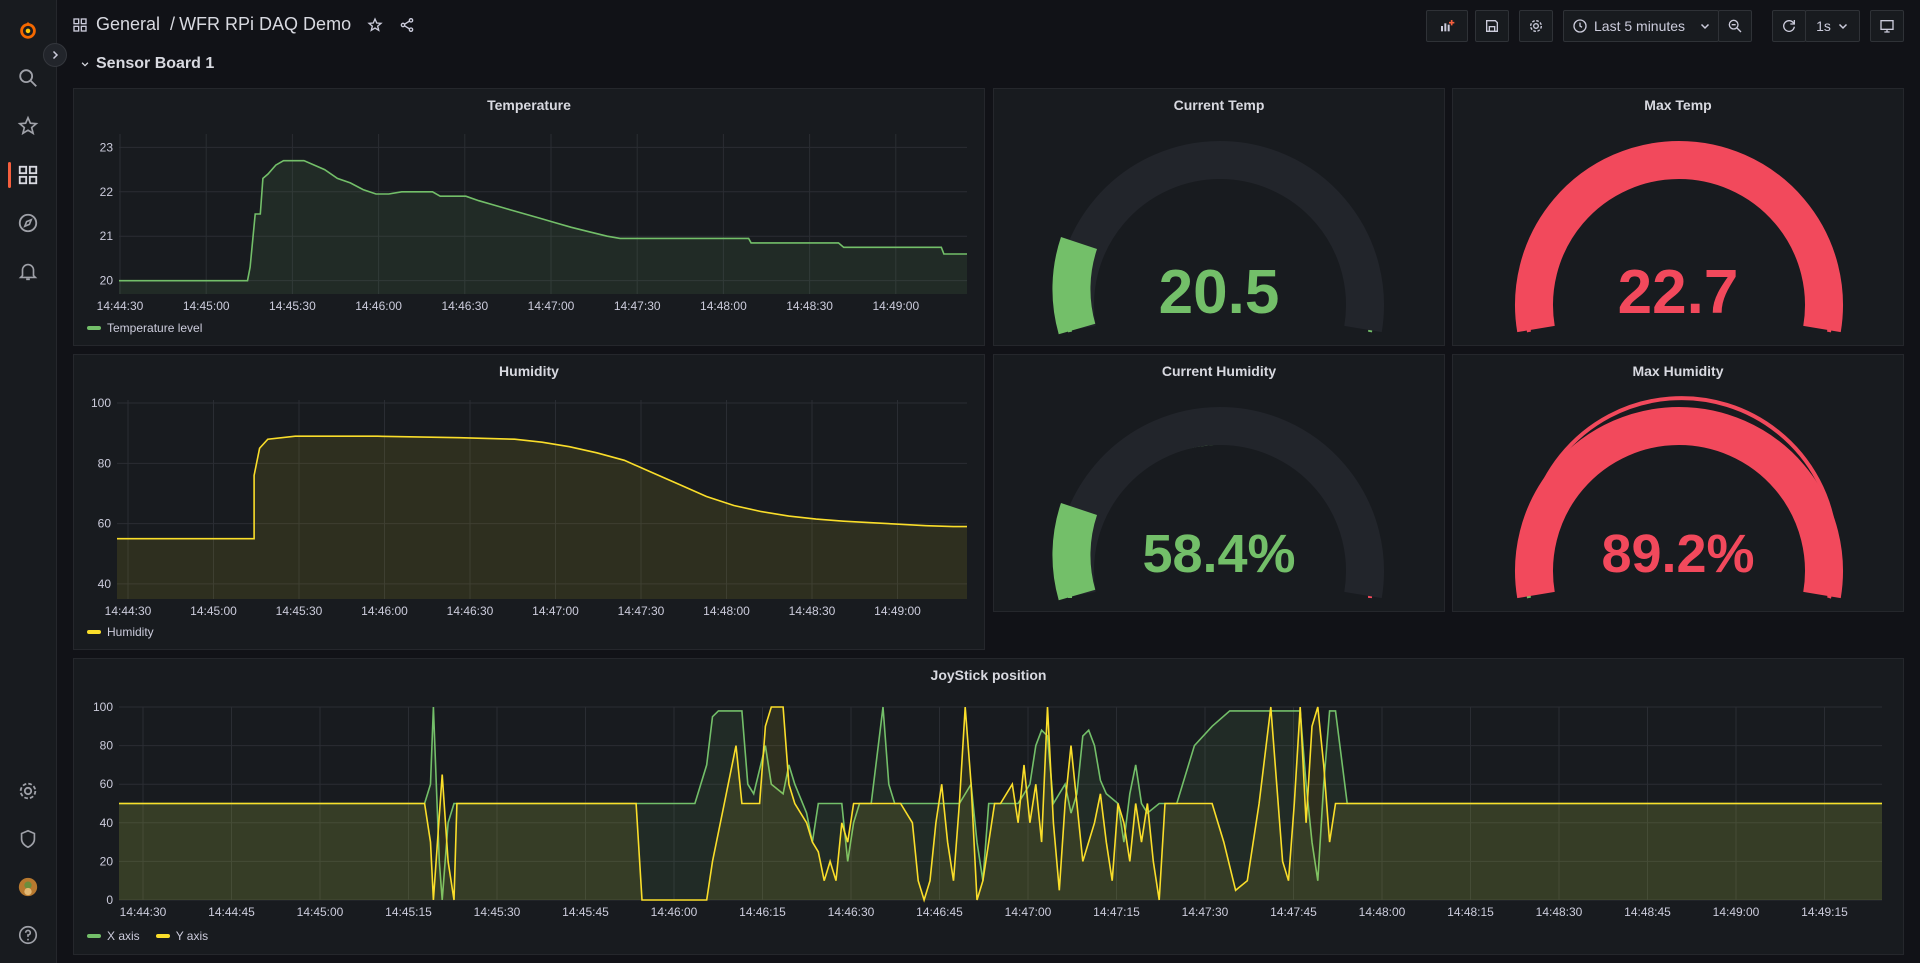 The height and width of the screenshot is (963, 1920). What do you see at coordinates (1580, 26) in the screenshot?
I see `clock-icon` at bounding box center [1580, 26].